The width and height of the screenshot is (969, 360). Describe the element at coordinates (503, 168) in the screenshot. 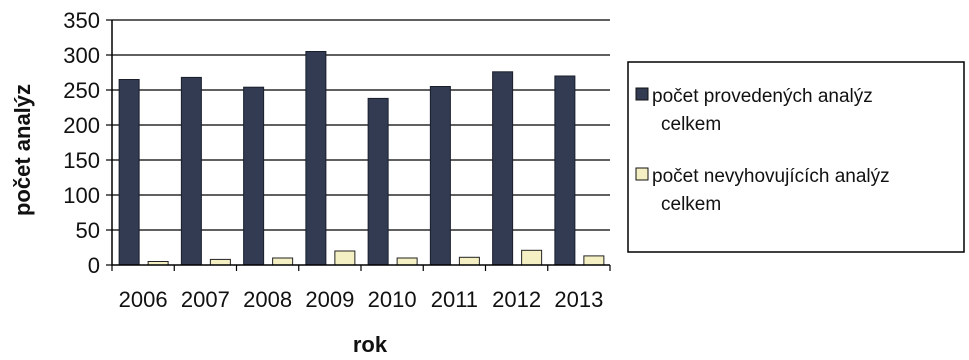

I see `bar-provedenych-2012` at that location.